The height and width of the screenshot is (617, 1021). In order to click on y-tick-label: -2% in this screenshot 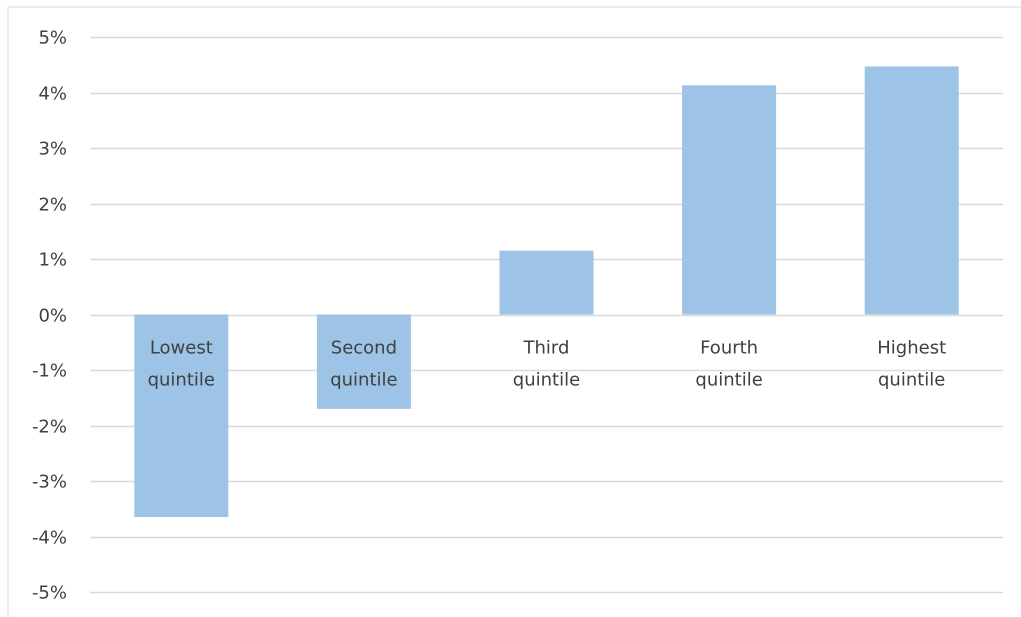, I will do `click(49, 427)`.